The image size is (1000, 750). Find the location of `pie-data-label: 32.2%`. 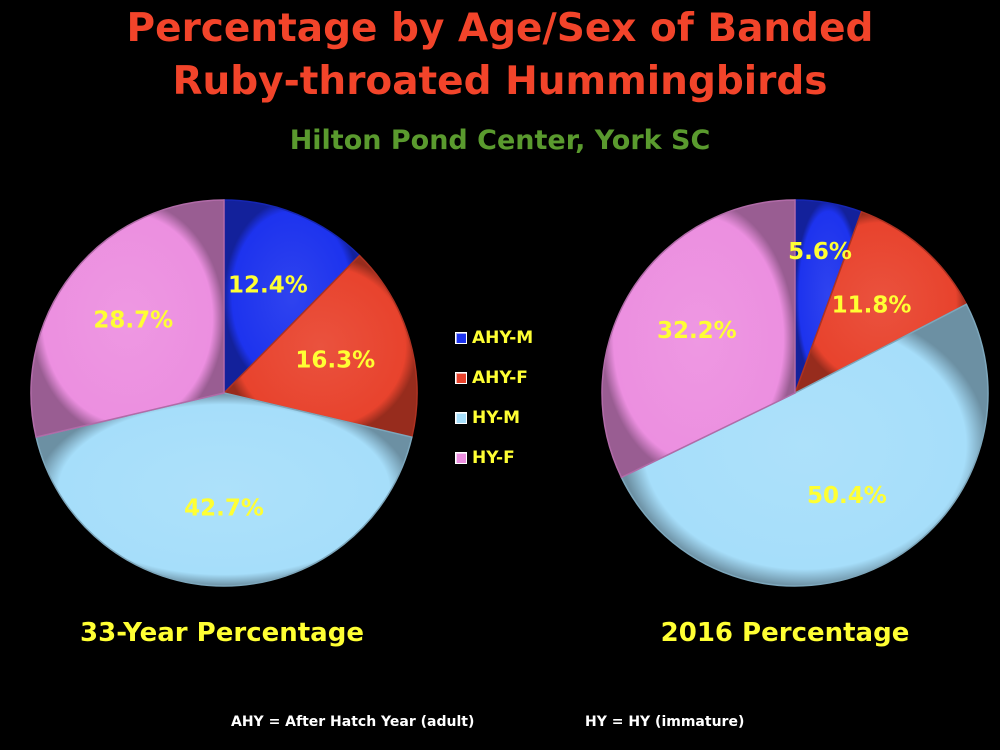

pie-data-label: 32.2% is located at coordinates (697, 331).